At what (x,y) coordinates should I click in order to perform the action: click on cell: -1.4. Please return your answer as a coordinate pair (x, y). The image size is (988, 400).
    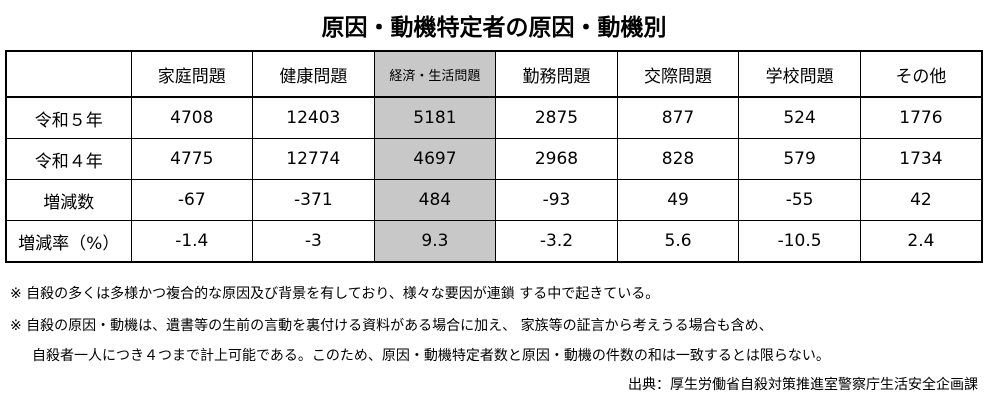
    Looking at the image, I should click on (192, 241).